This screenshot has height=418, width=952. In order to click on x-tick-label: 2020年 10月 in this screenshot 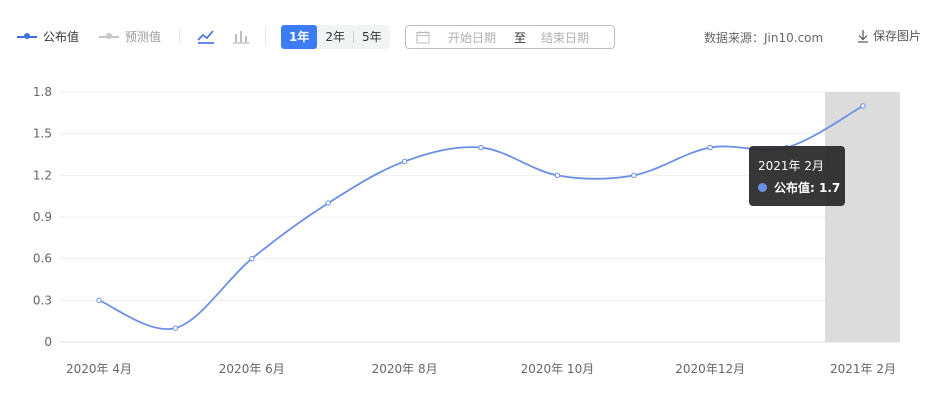, I will do `click(558, 369)`.